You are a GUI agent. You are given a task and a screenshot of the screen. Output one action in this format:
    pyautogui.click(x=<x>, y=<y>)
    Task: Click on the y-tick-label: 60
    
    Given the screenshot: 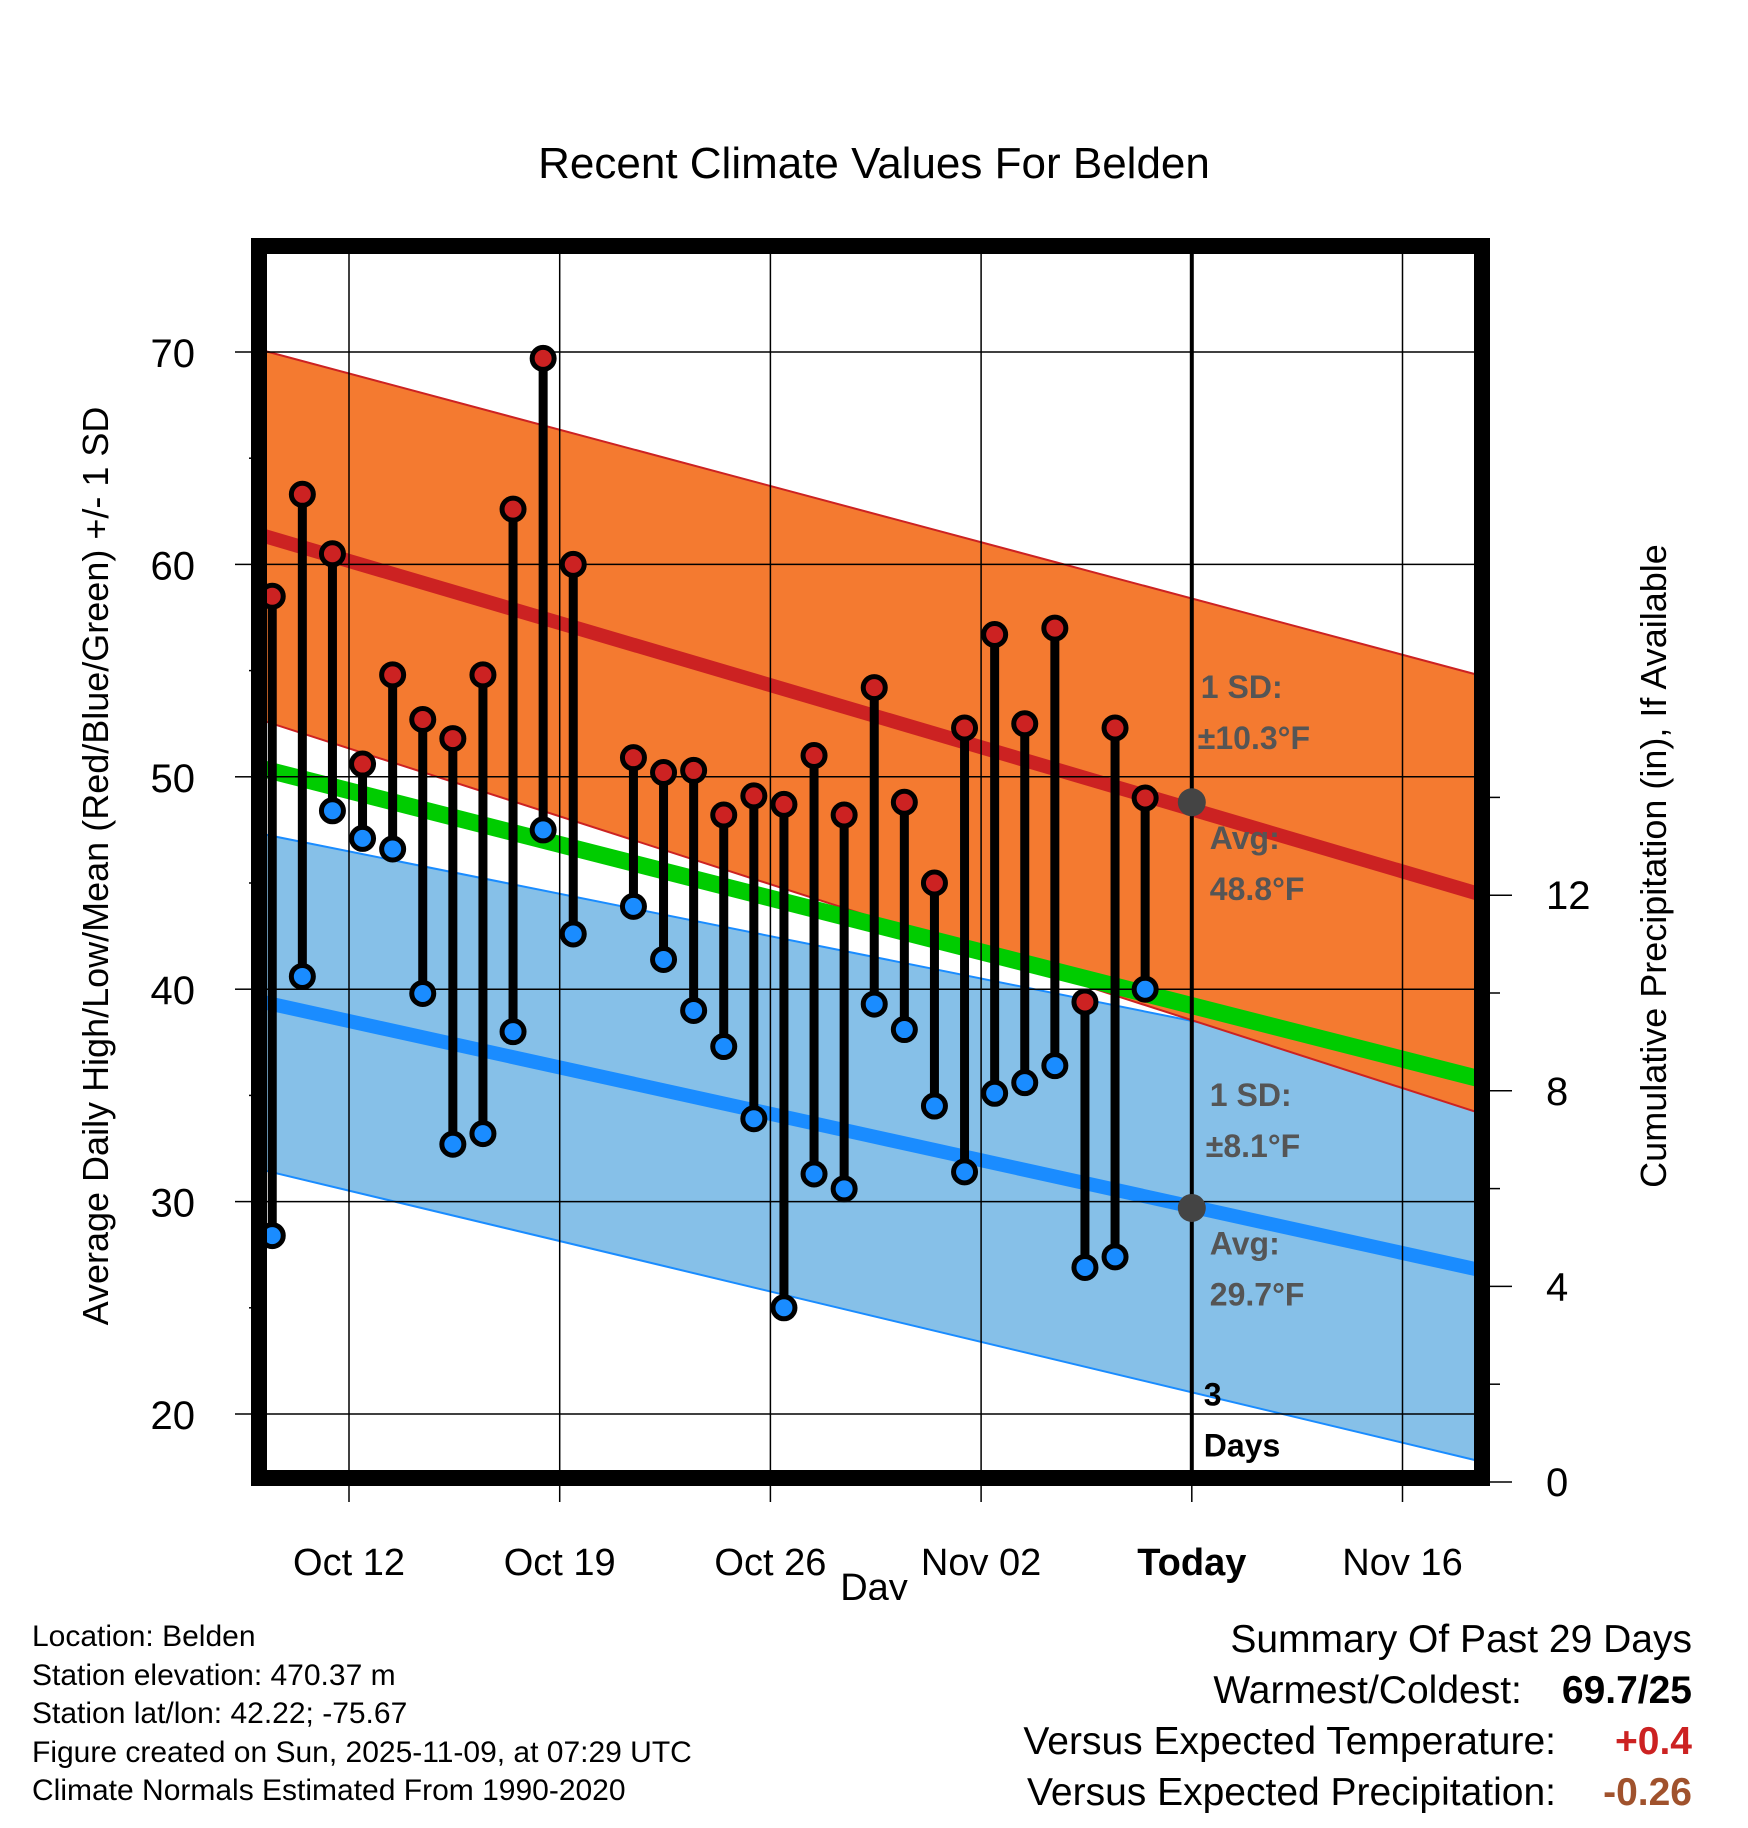 What is the action you would take?
    pyautogui.click(x=173, y=566)
    